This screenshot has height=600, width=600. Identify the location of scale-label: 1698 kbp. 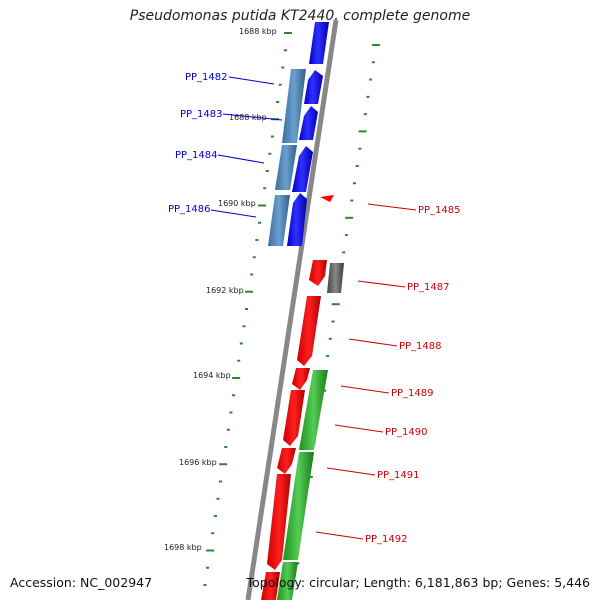
(183, 547).